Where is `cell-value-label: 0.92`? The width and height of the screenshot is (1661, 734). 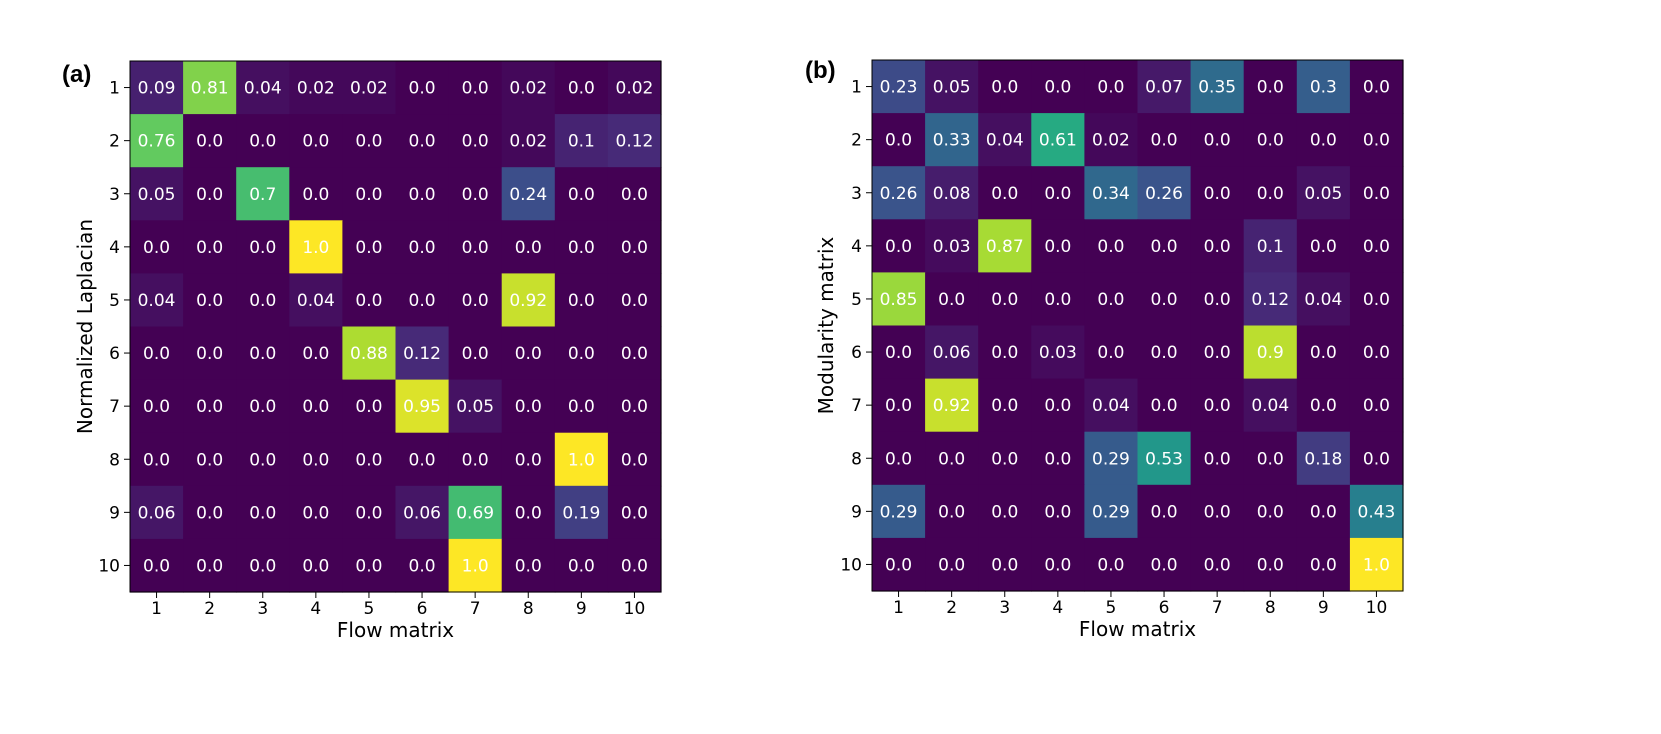 cell-value-label: 0.92 is located at coordinates (952, 406).